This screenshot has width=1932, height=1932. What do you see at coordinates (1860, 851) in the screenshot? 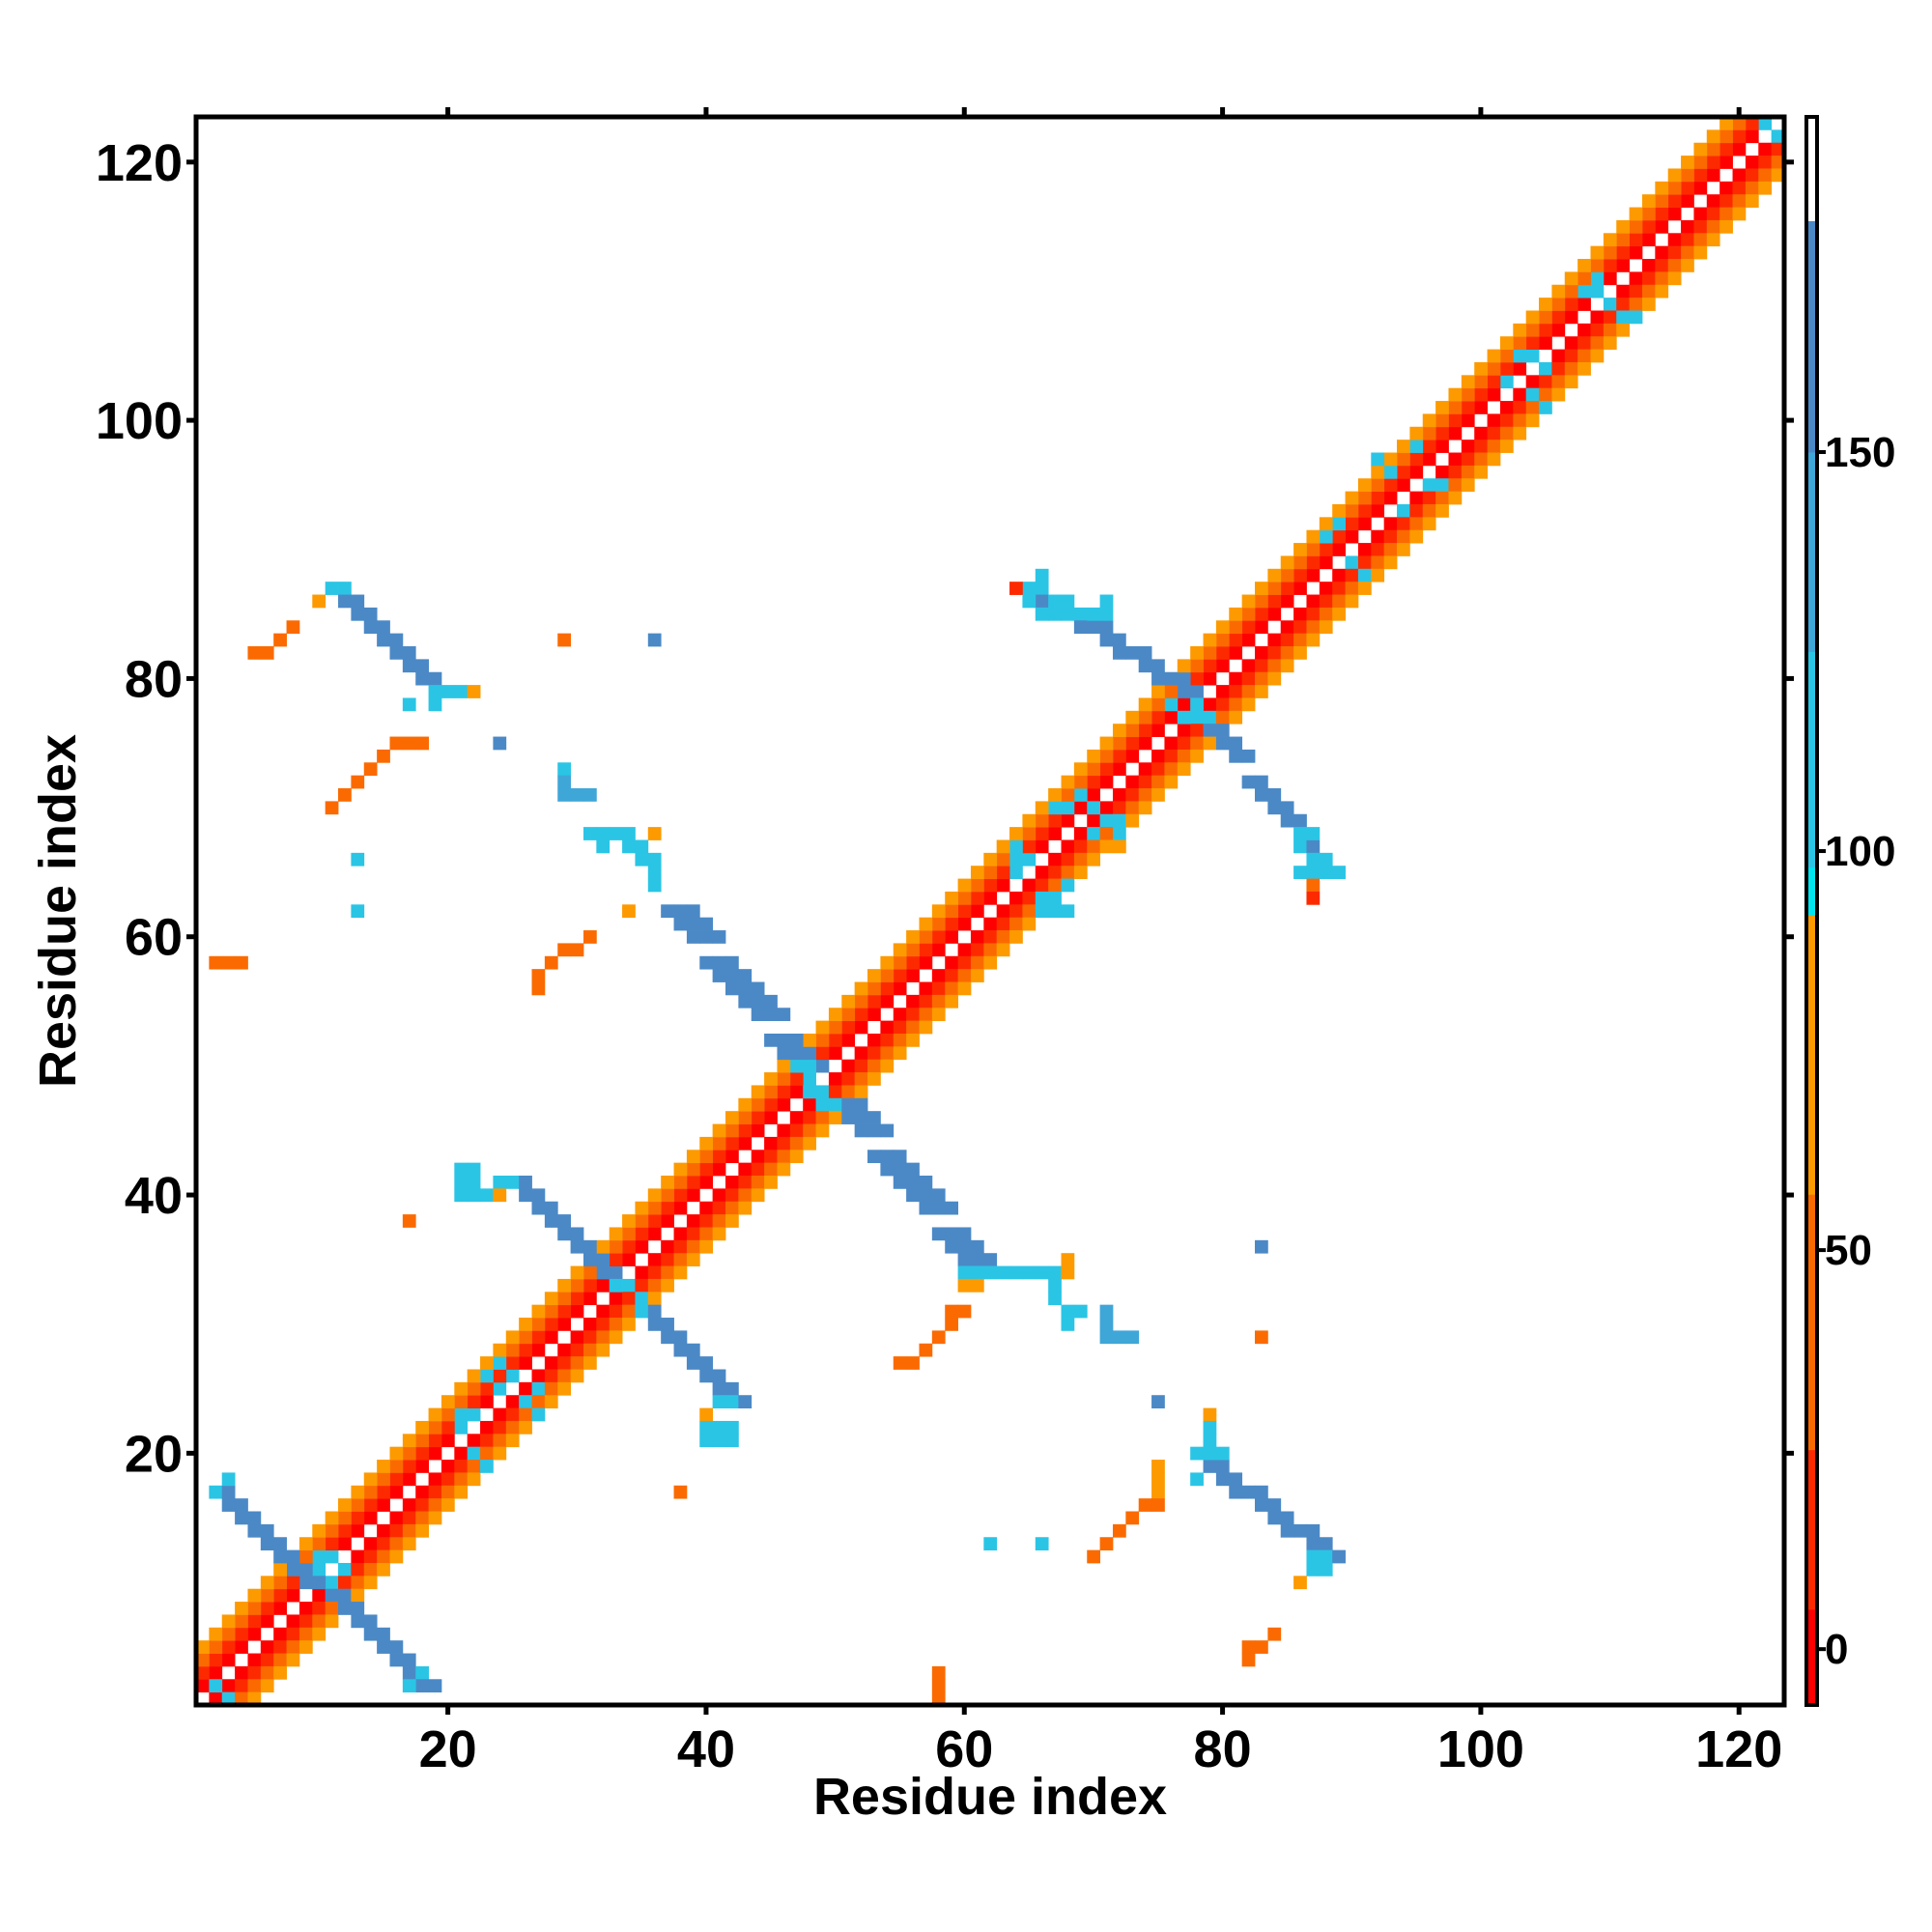
I see `colorbar-tick-label: 100` at bounding box center [1860, 851].